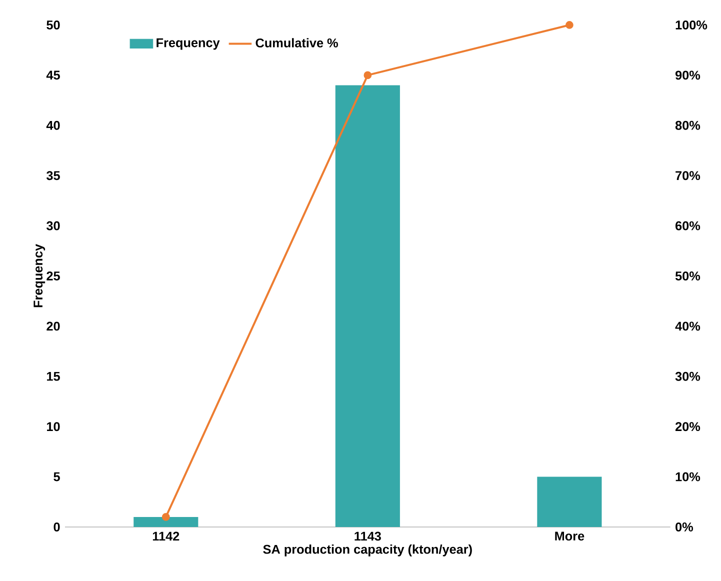  What do you see at coordinates (687, 376) in the screenshot?
I see `y2-tick-label: 30%` at bounding box center [687, 376].